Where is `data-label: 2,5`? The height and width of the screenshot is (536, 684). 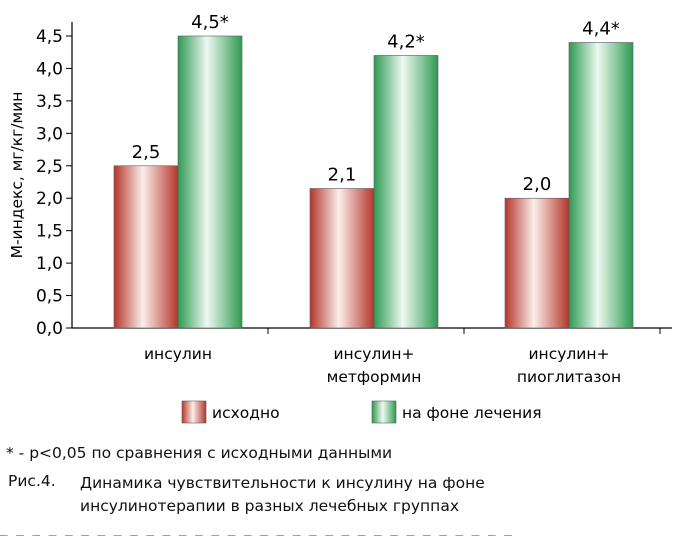
data-label: 2,5 is located at coordinates (146, 152).